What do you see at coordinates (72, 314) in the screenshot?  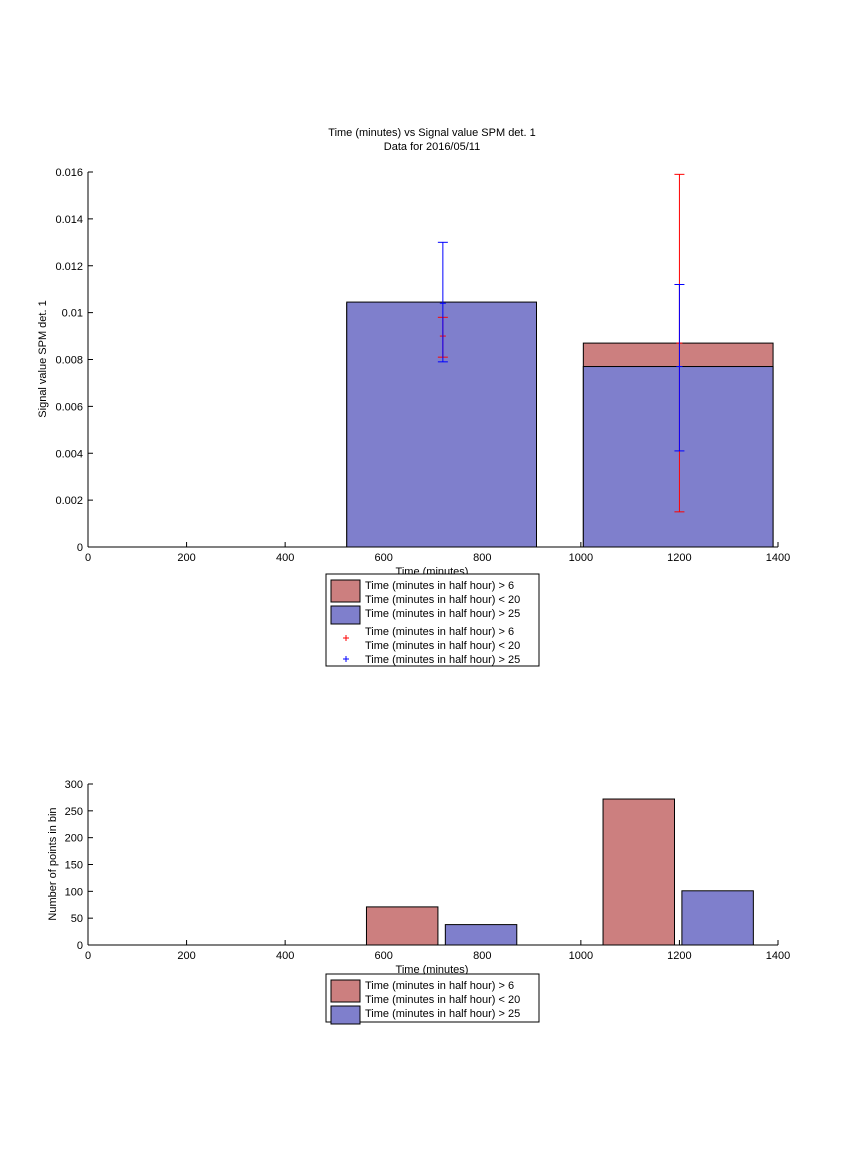 I see `y-tick-label: 0.01` at bounding box center [72, 314].